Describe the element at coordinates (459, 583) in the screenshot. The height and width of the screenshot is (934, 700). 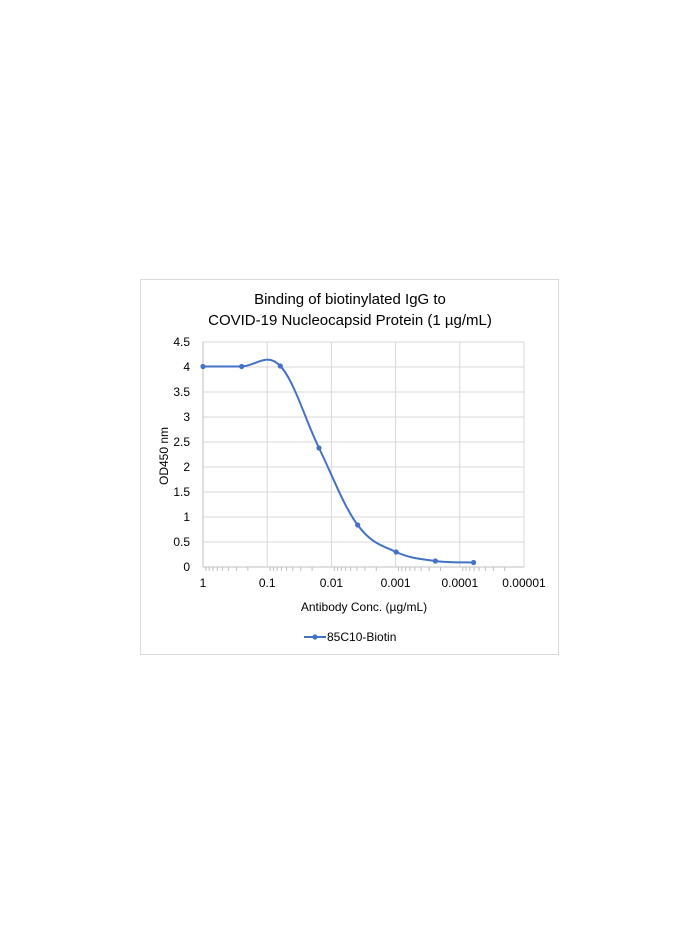
I see `x-tick-label: 0.0001` at that location.